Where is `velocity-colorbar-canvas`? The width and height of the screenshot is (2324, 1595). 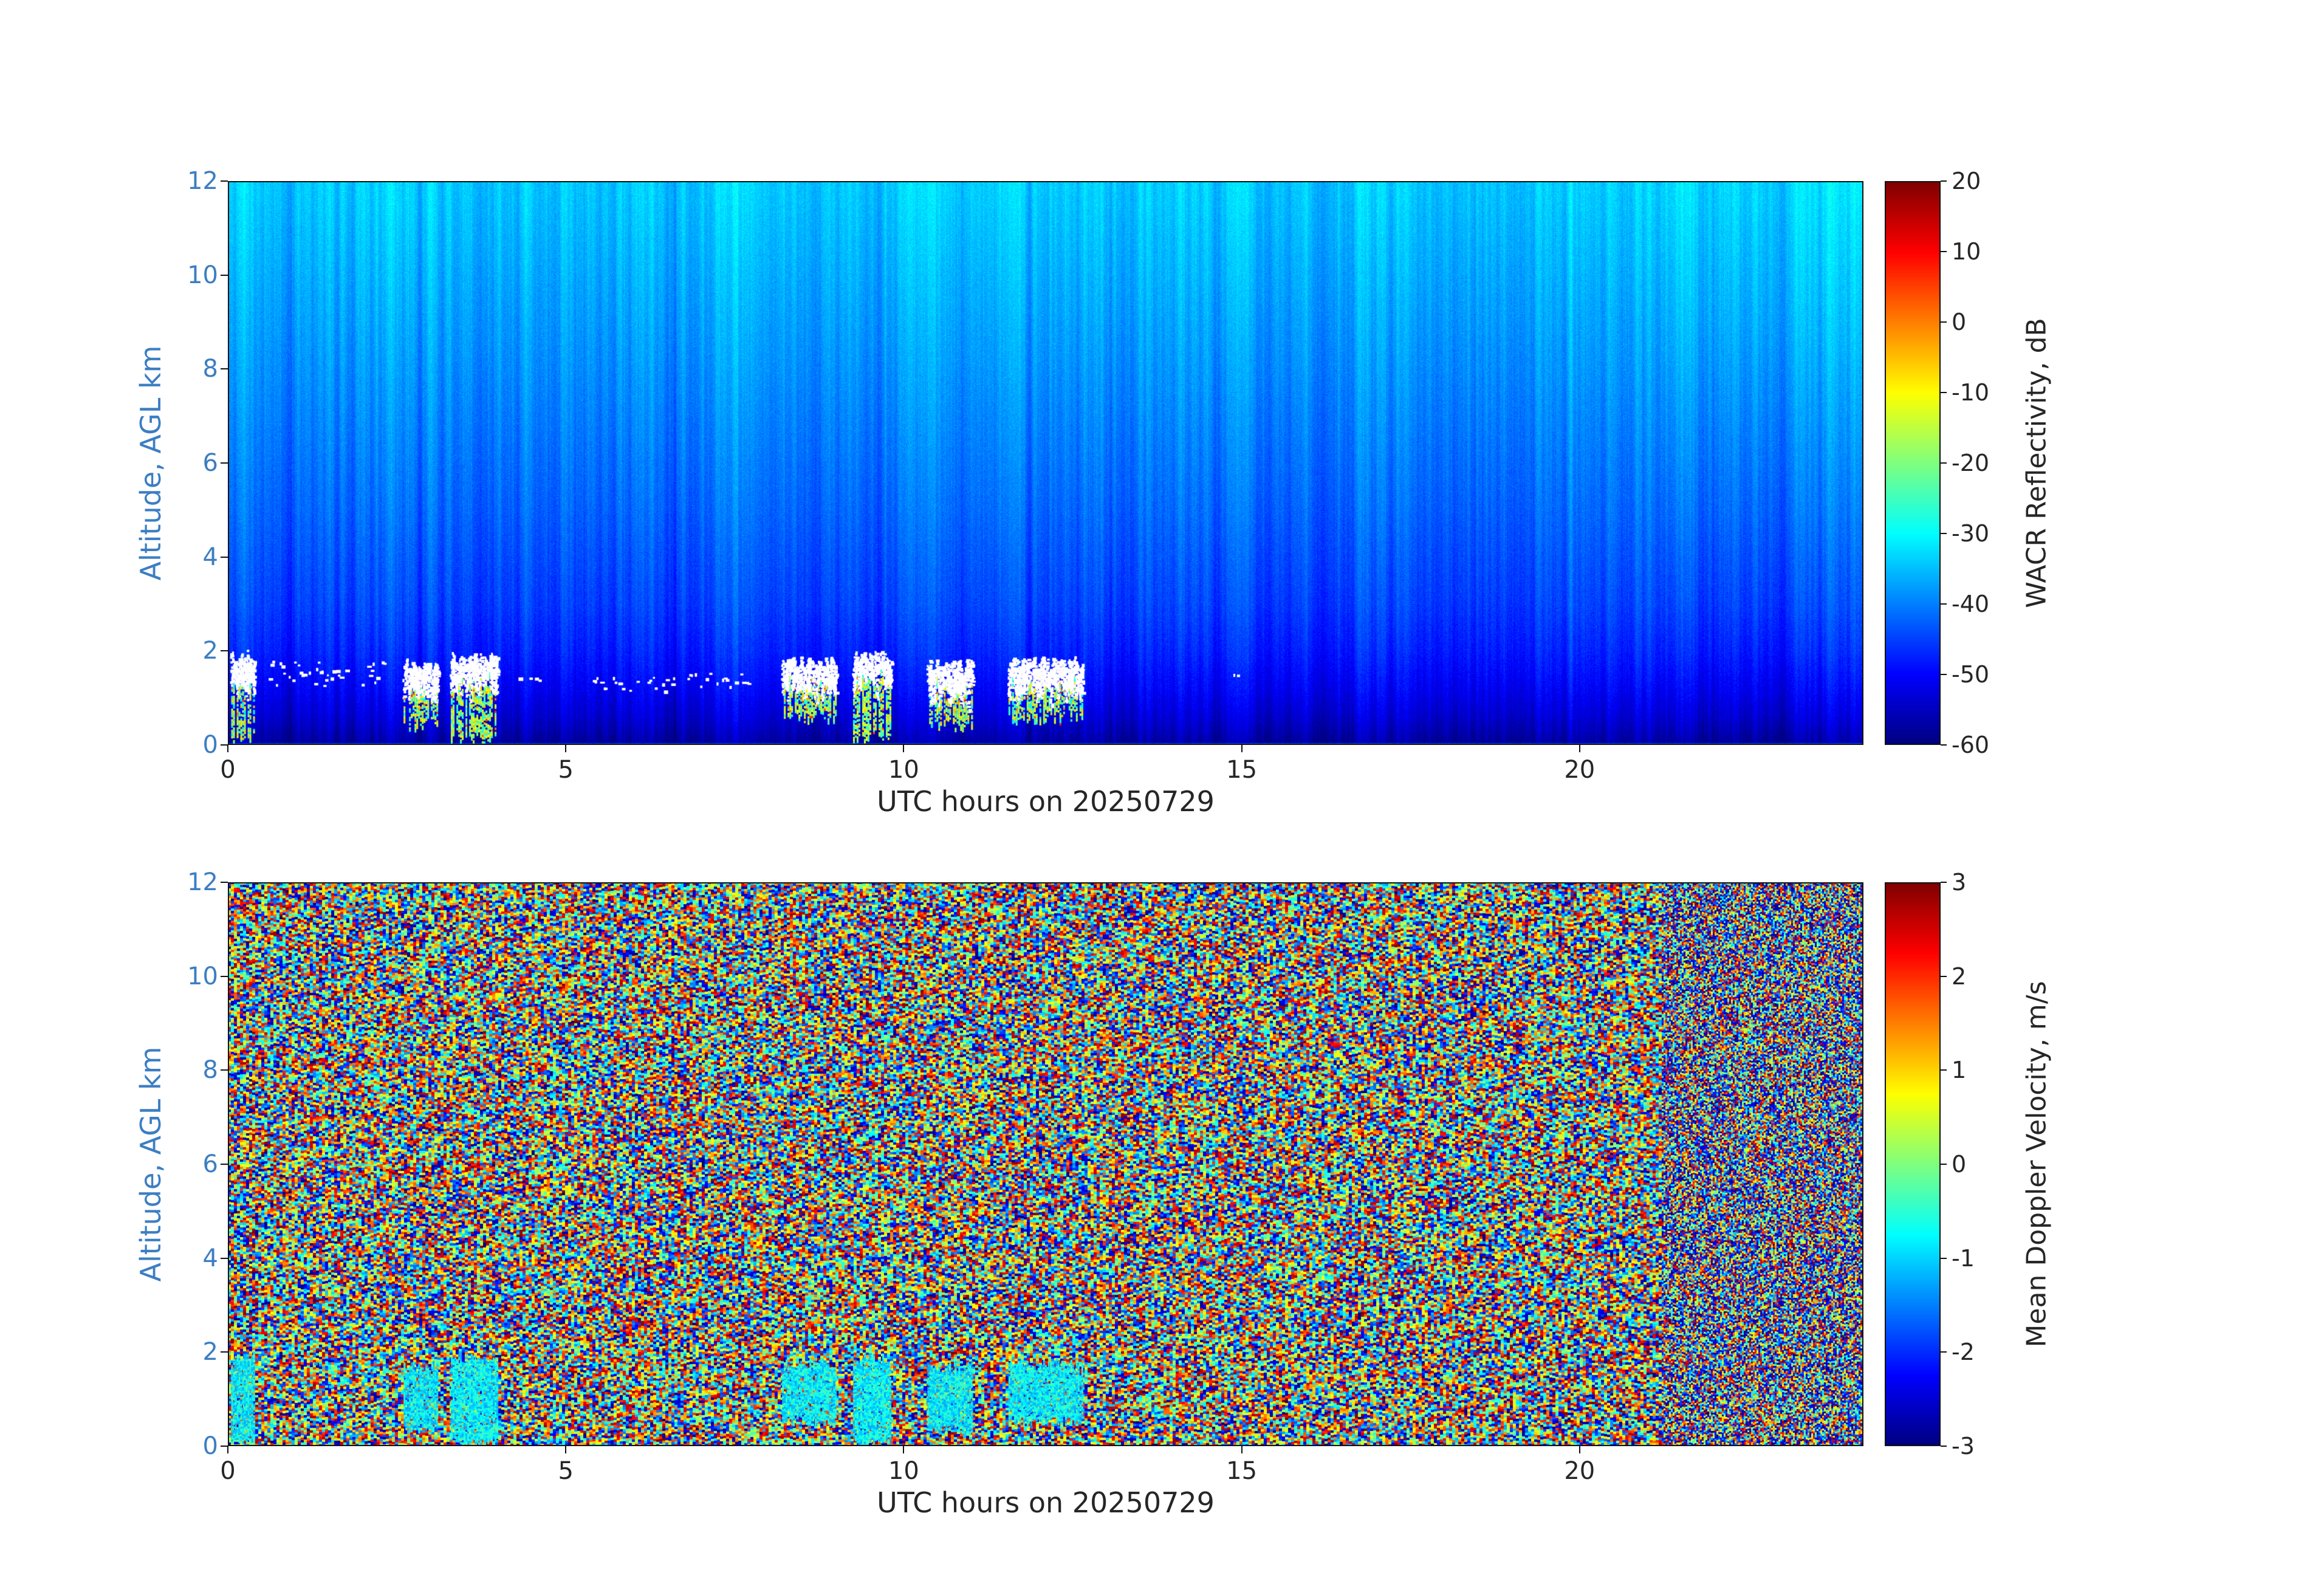 velocity-colorbar-canvas is located at coordinates (1913, 1164).